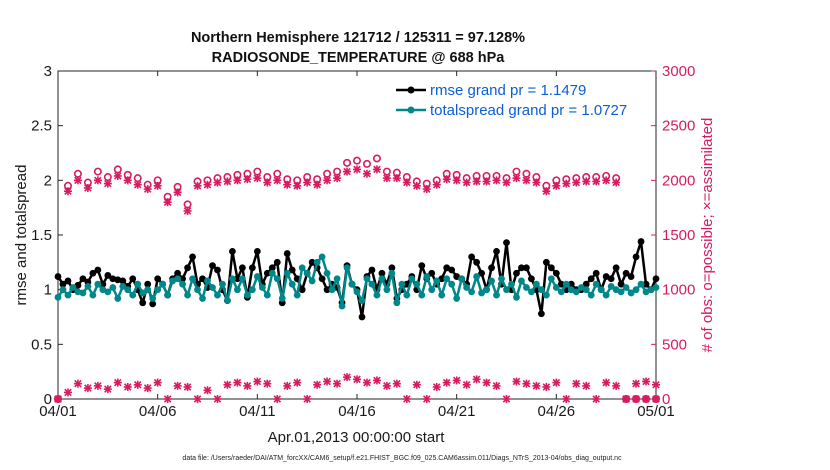  What do you see at coordinates (357, 388) in the screenshot?
I see `obs-series-low-count` at bounding box center [357, 388].